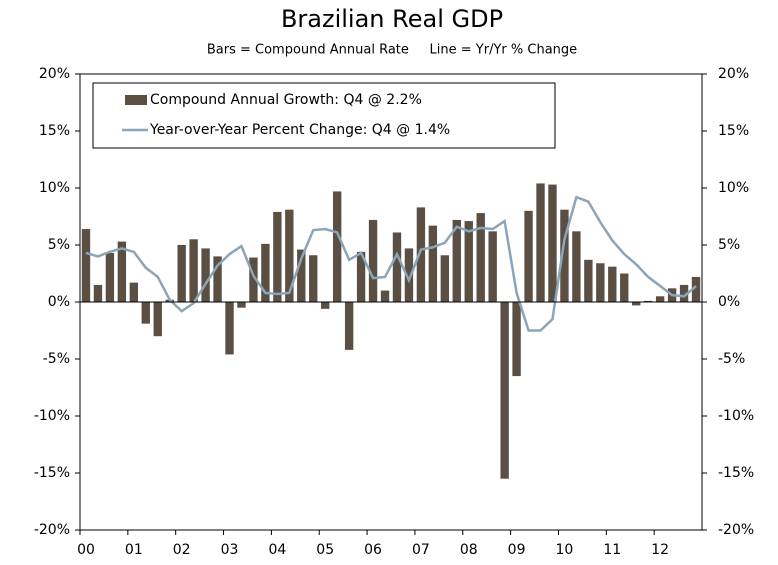  Describe the element at coordinates (182, 550) in the screenshot. I see `x-tick-label: 02` at that location.